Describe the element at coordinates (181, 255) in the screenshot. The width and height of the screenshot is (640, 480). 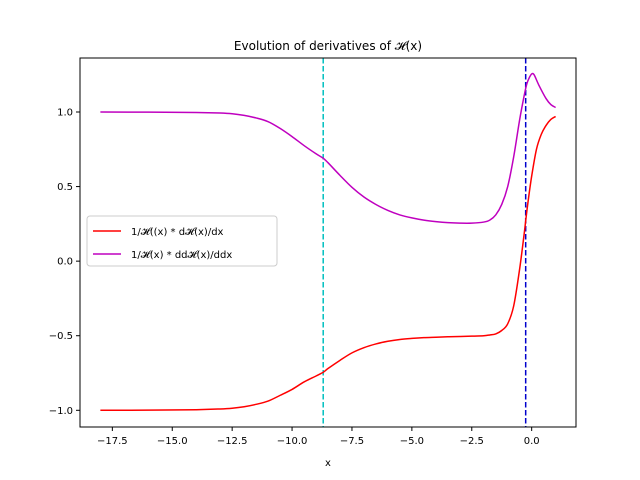
I see `legend-label-series-2: 1/𝓗(x) * dd𝓗(x)/ddx` at that location.